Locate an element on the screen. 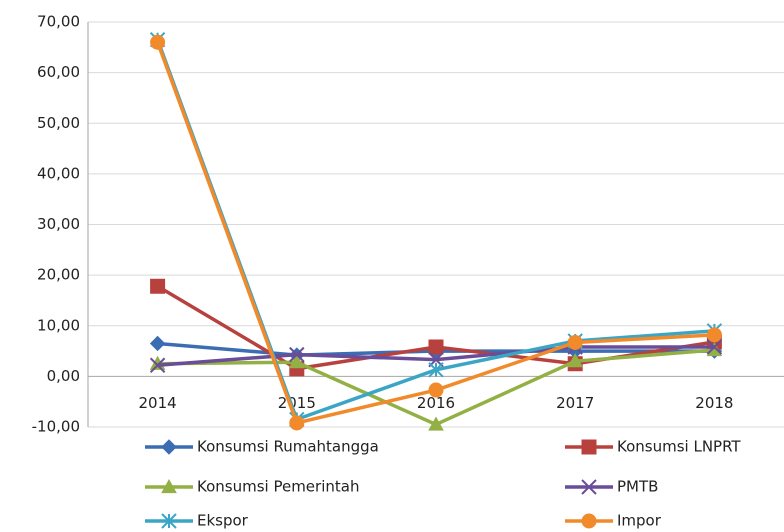 The image size is (784, 532). y-tick-label: 50,00 is located at coordinates (58, 123).